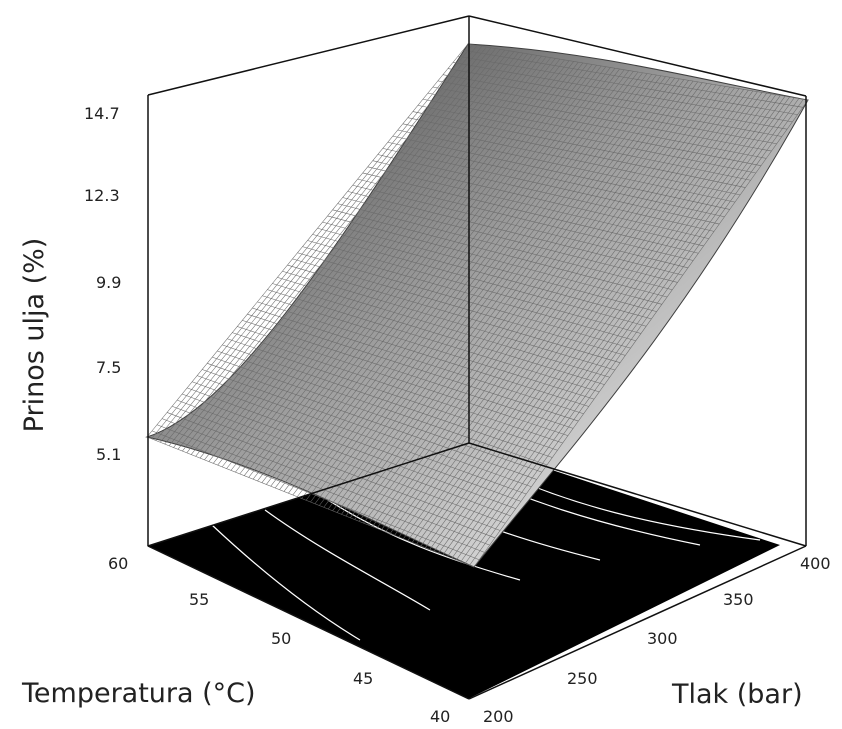  What do you see at coordinates (440, 716) in the screenshot?
I see `temperature-tick-label: 40` at bounding box center [440, 716].